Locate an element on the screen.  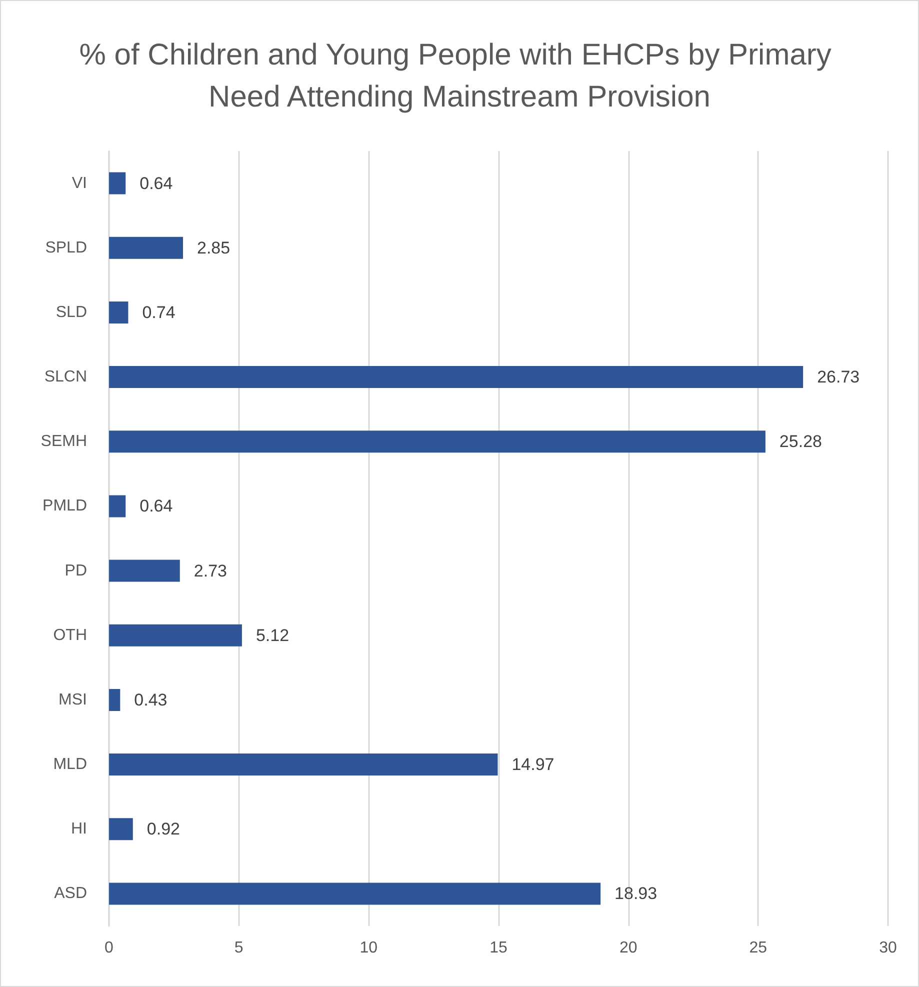
y-tick-label: SLD is located at coordinates (71, 312).